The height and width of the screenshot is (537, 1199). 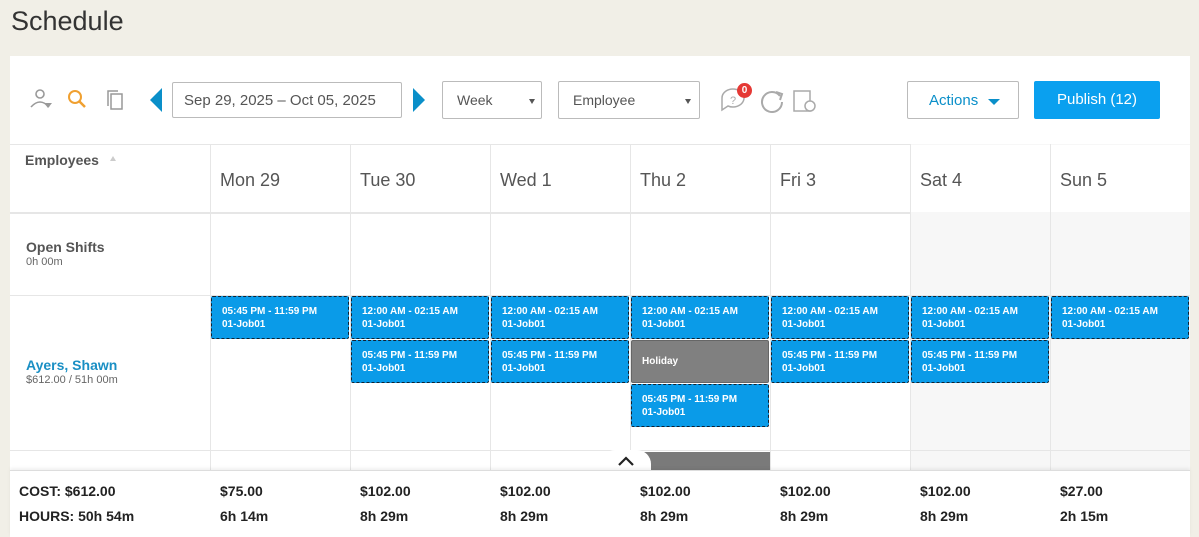 I want to click on day-header: Sat 4, so click(x=941, y=180).